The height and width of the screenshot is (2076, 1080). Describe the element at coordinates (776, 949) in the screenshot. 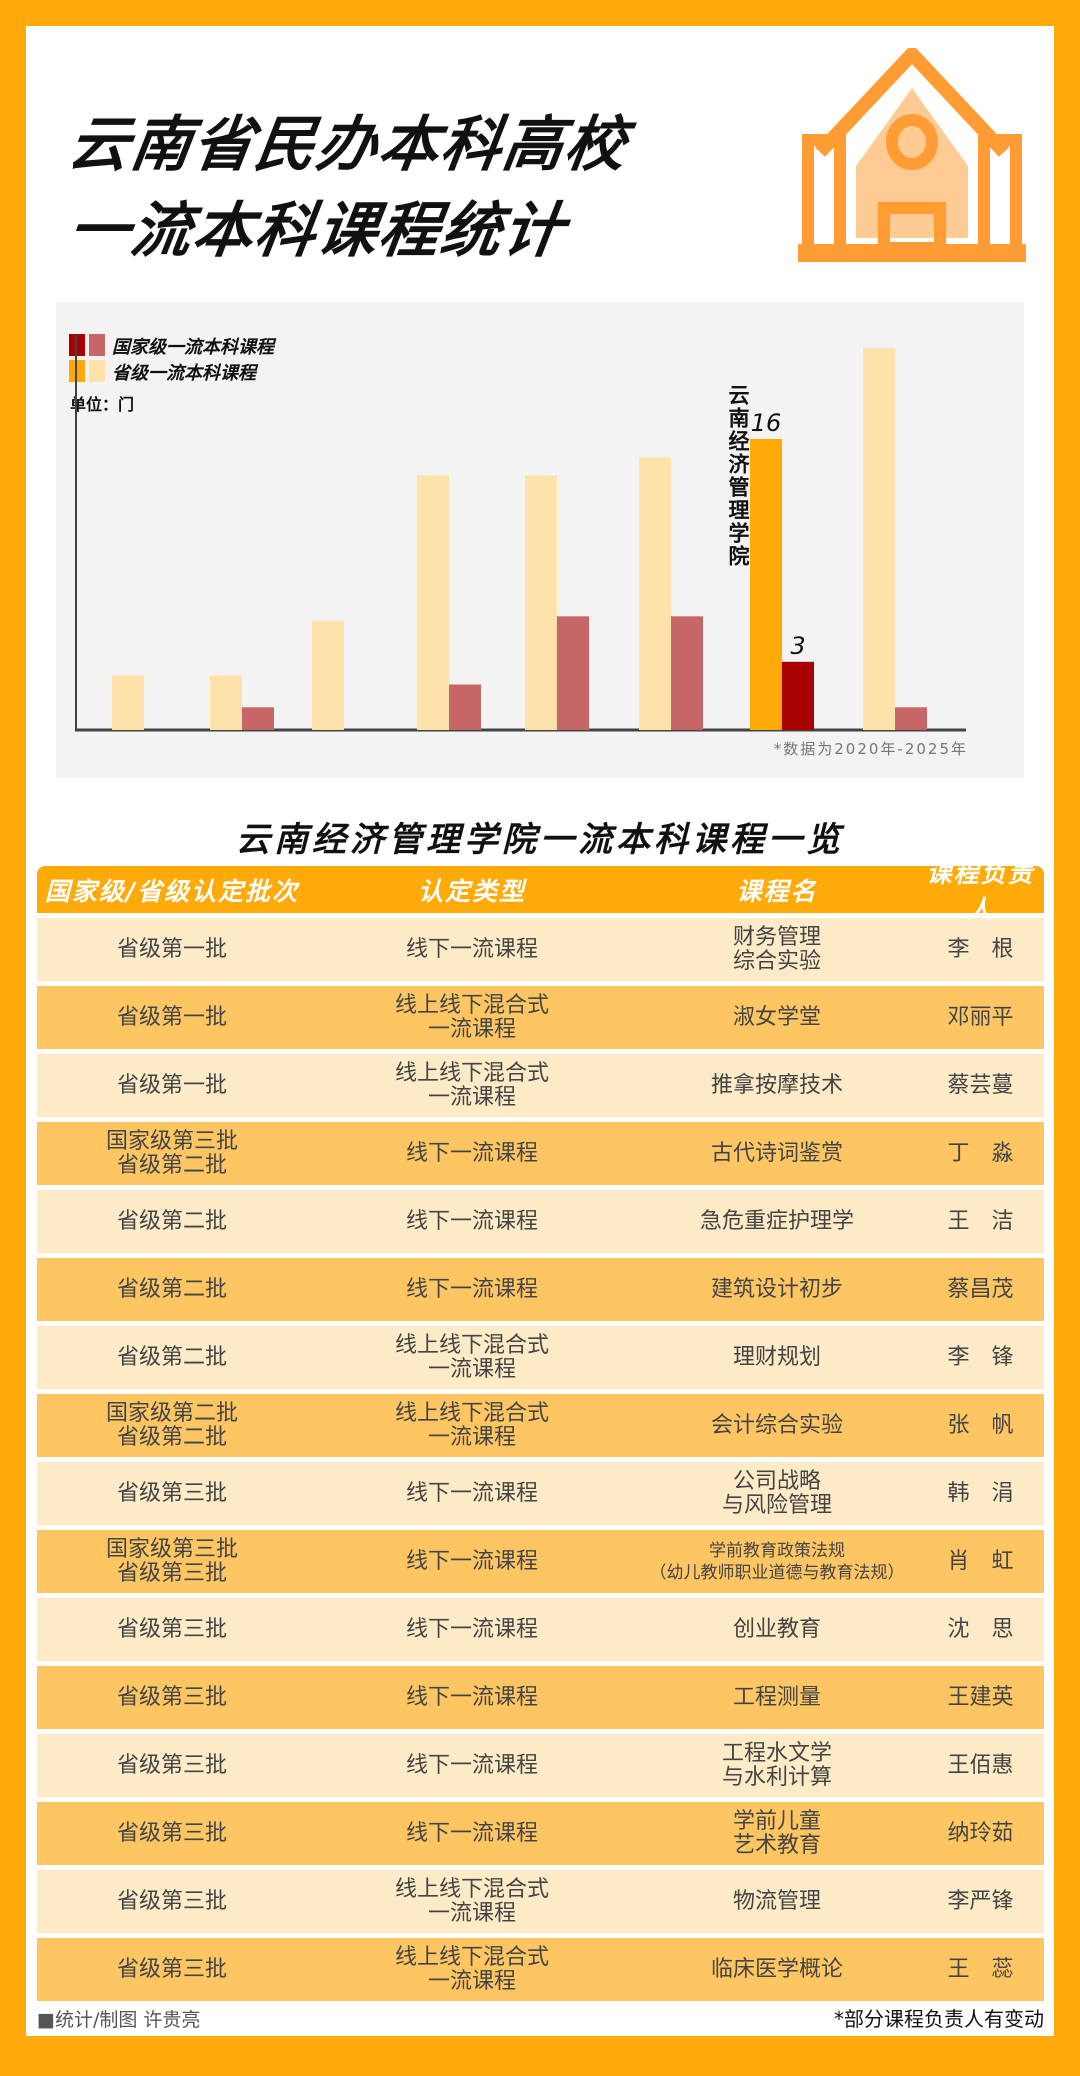

I see `cell-course: 财务管理 综合实验` at that location.